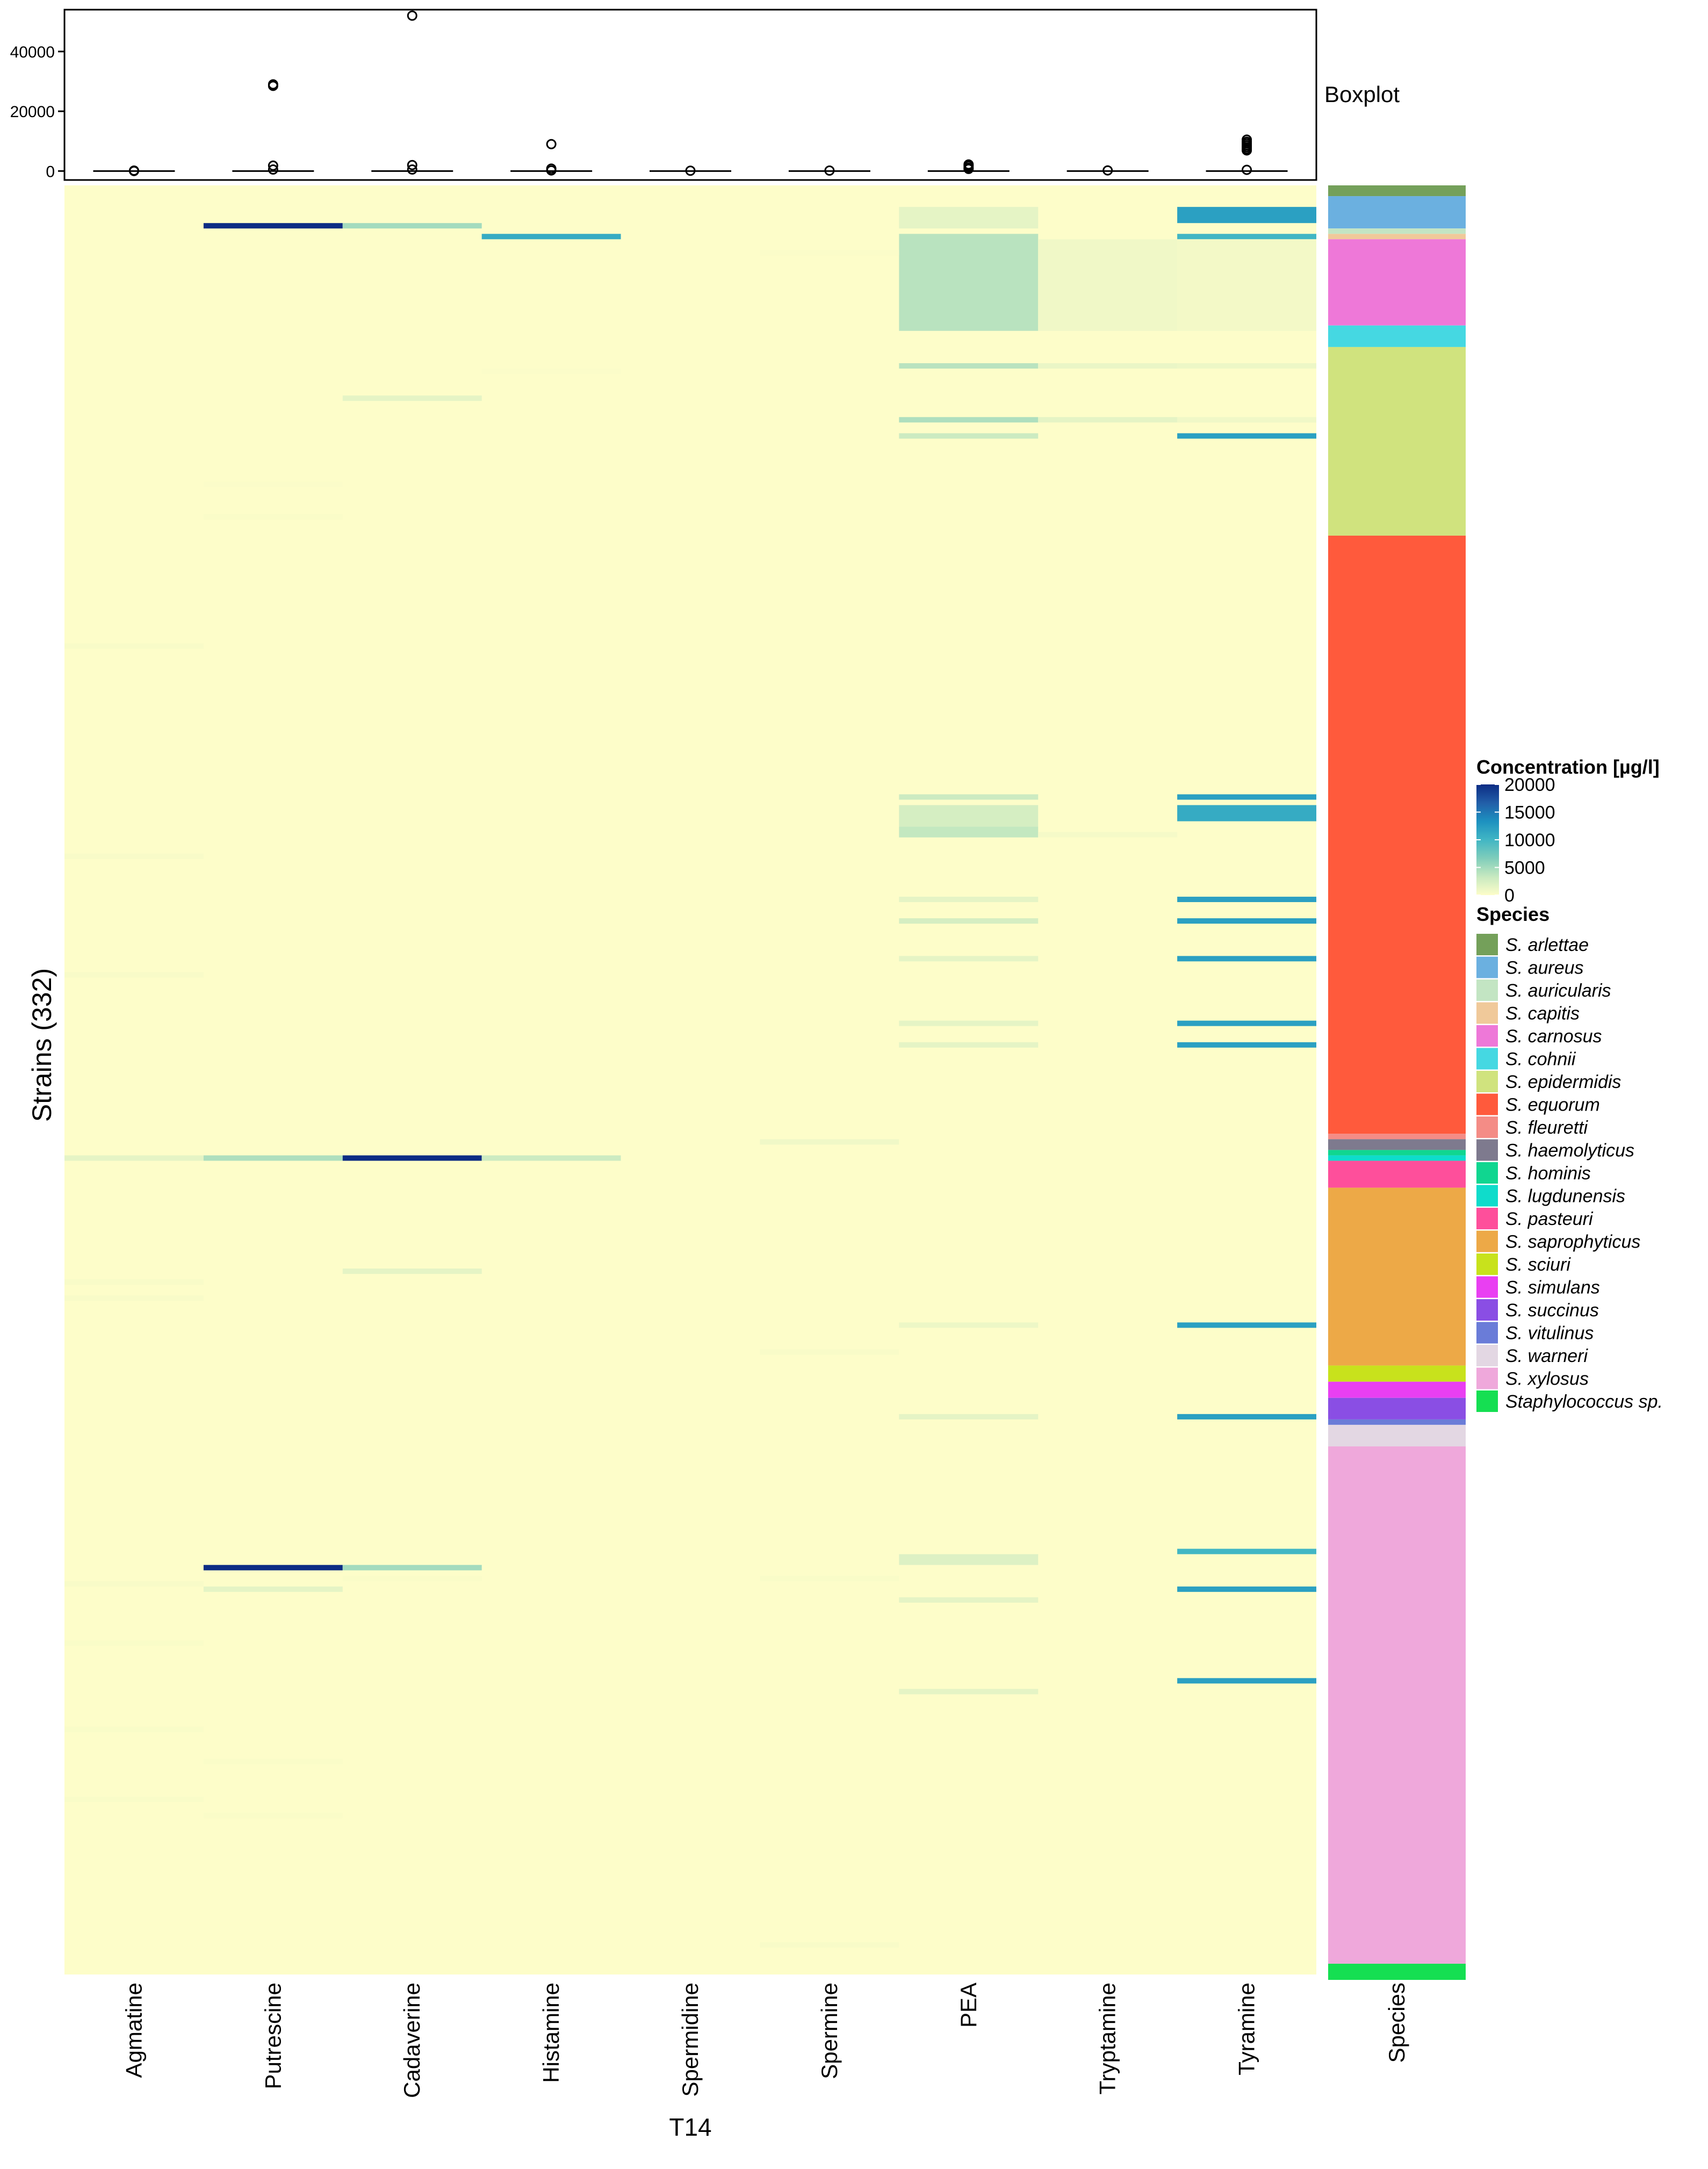 This screenshot has width=1708, height=2169. I want to click on species-bar-staphylococcus-sp, so click(1397, 1971).